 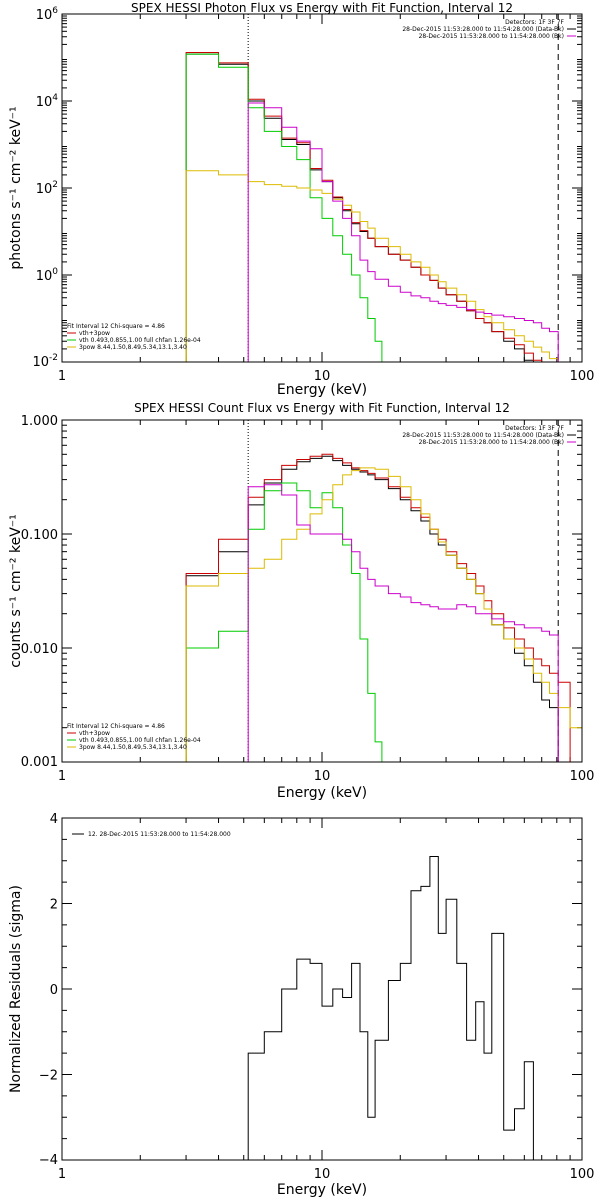 I want to click on y-tick-label: 2, so click(x=54, y=905).